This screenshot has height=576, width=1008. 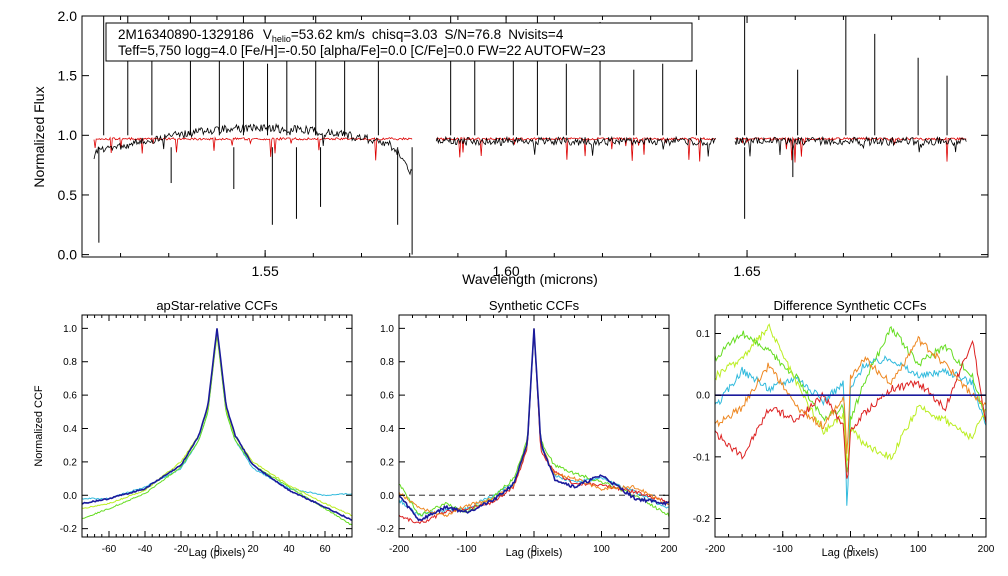 I want to click on v-helio-prefix: V, so click(x=267, y=34).